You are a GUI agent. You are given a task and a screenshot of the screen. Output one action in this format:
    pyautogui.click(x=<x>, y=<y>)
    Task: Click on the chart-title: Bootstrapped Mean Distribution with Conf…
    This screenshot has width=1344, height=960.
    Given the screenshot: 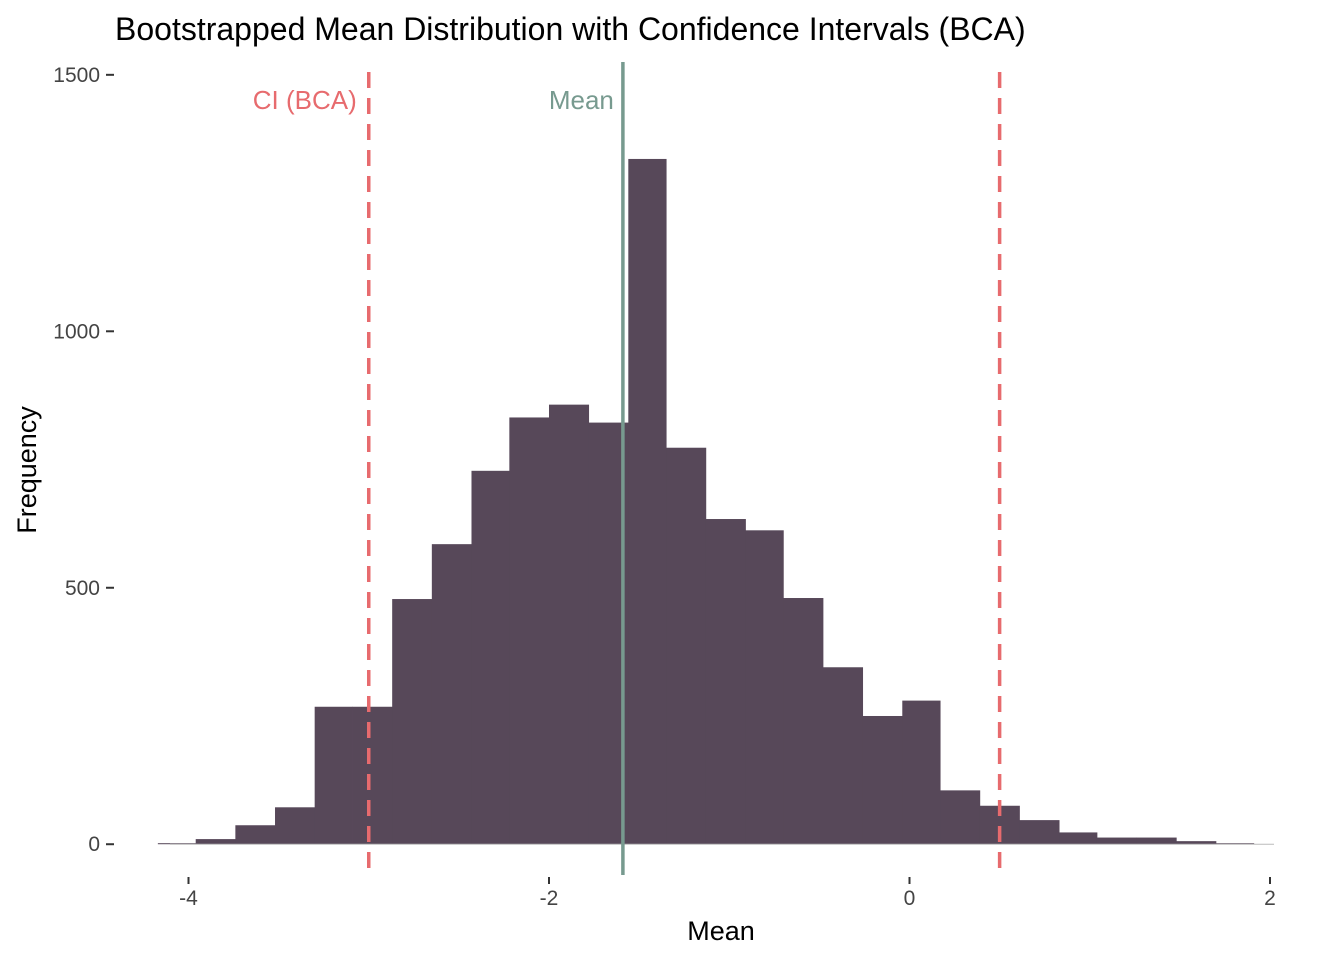 What is the action you would take?
    pyautogui.click(x=570, y=29)
    